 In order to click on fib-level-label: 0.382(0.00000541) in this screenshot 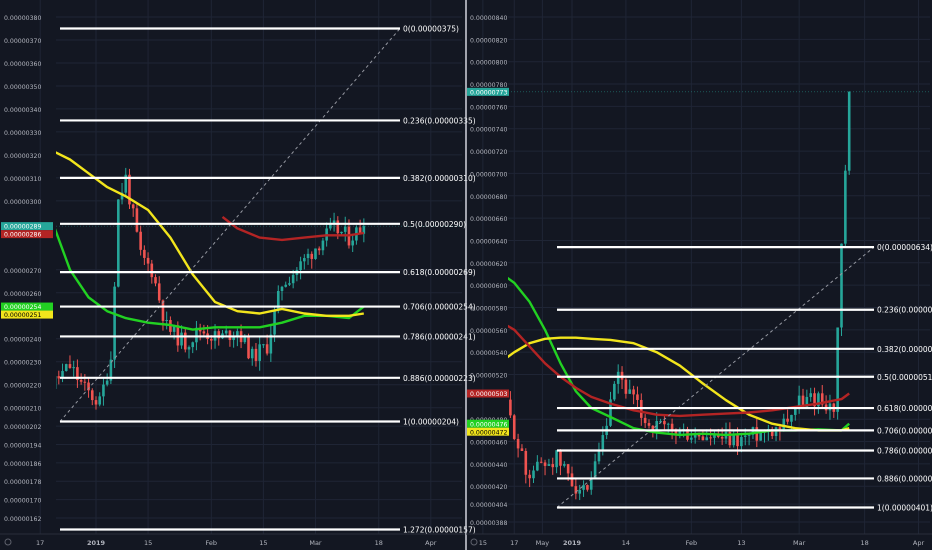, I will do `click(904, 349)`.